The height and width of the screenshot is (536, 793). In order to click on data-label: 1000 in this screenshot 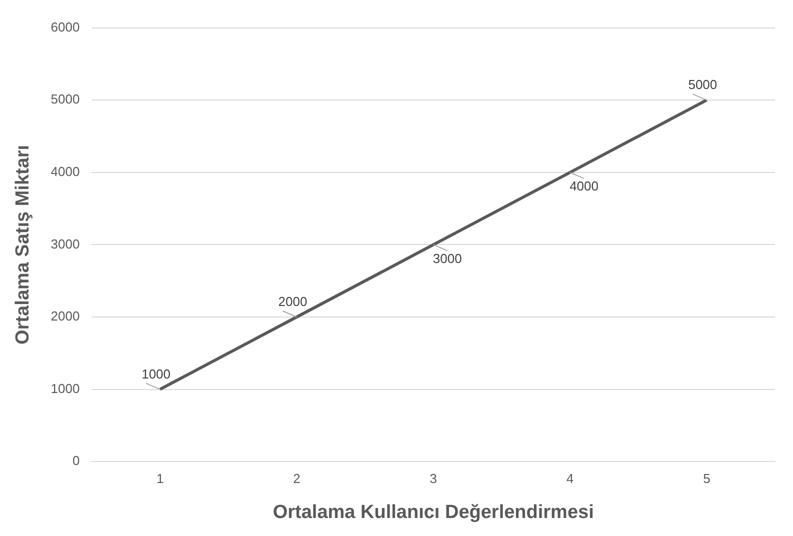, I will do `click(156, 374)`.